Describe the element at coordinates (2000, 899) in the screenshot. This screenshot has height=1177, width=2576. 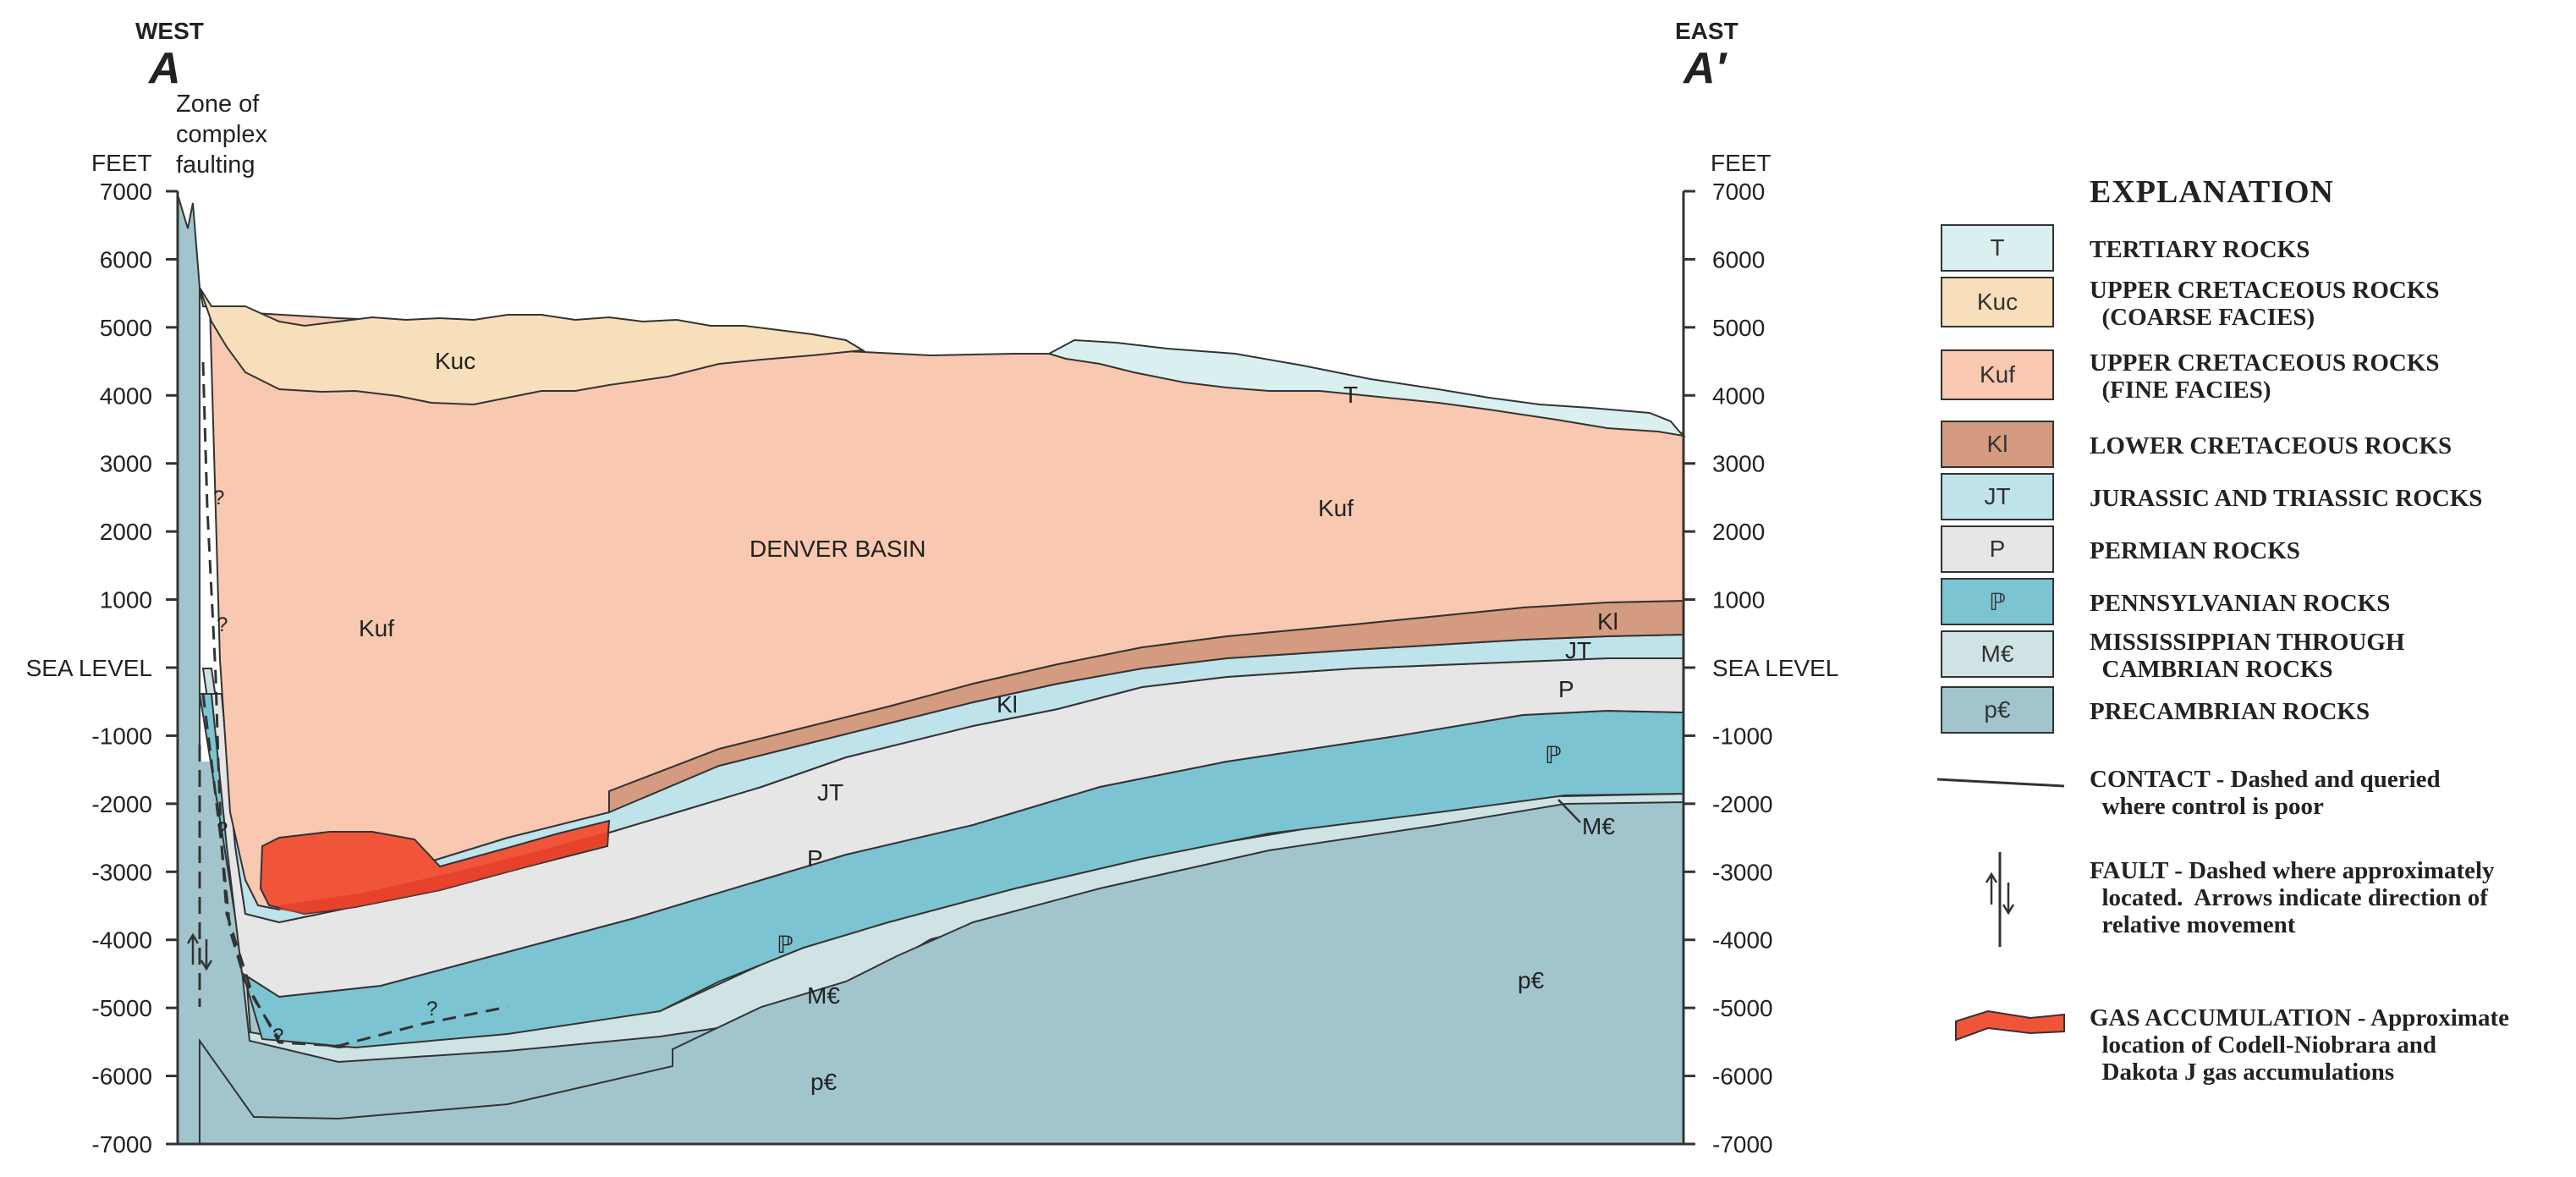
I see `fault-symbol-icon` at that location.